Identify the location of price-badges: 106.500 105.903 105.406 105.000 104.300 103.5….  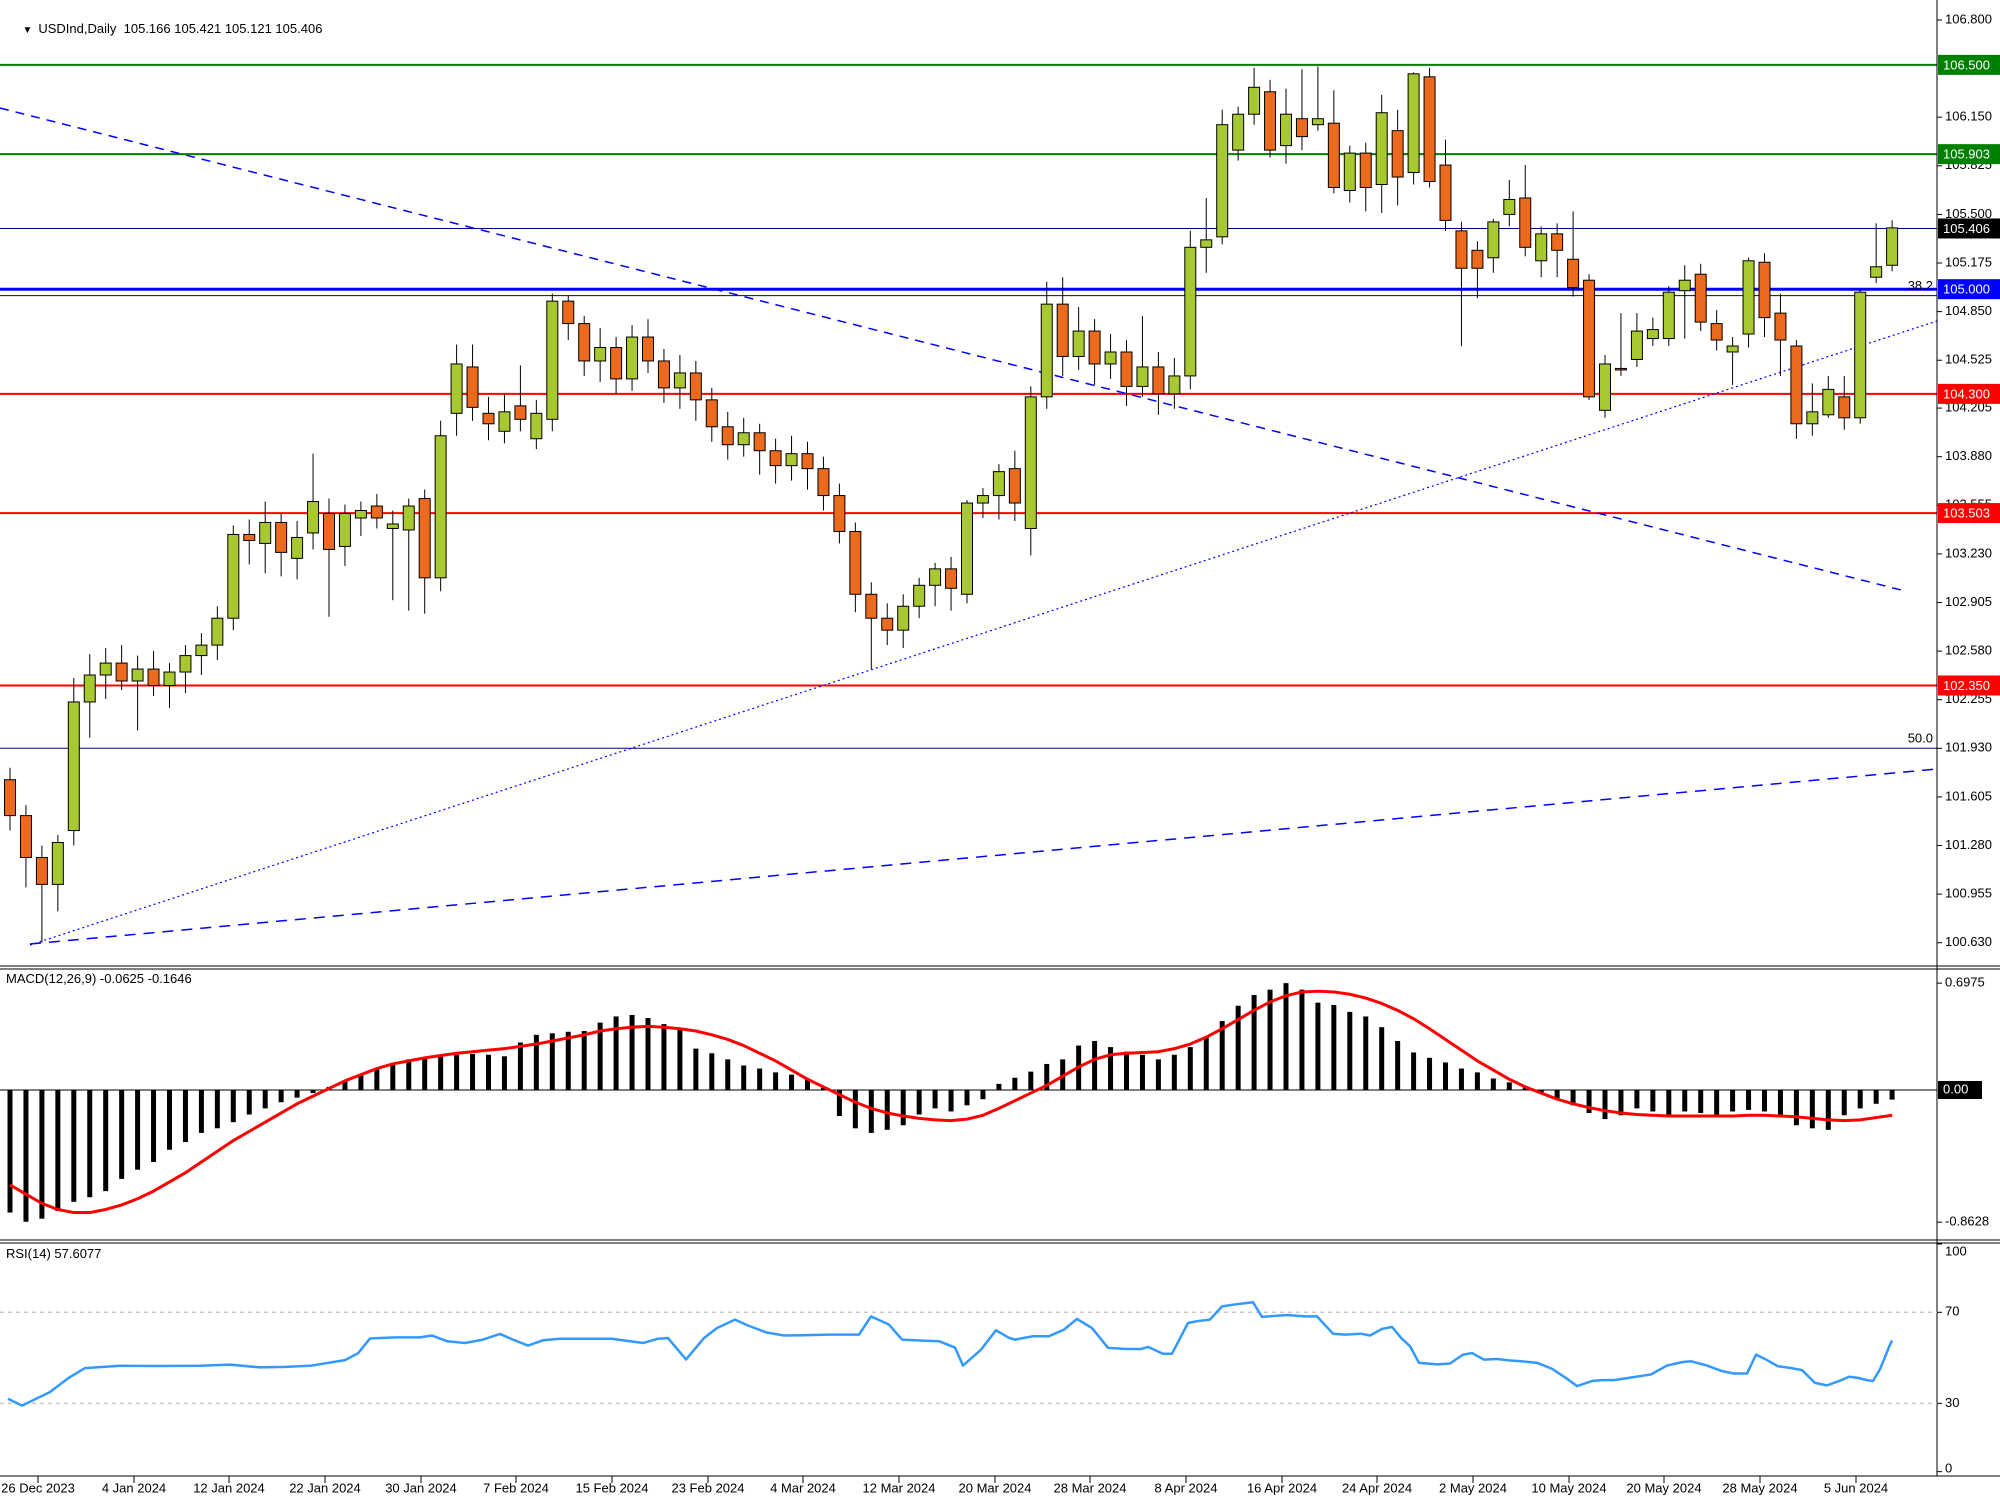
(1969, 375).